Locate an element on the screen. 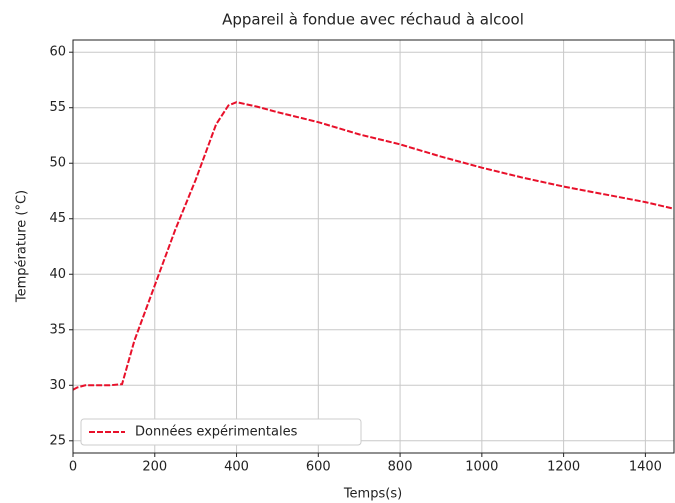  x-tick-label: 800 is located at coordinates (400, 467).